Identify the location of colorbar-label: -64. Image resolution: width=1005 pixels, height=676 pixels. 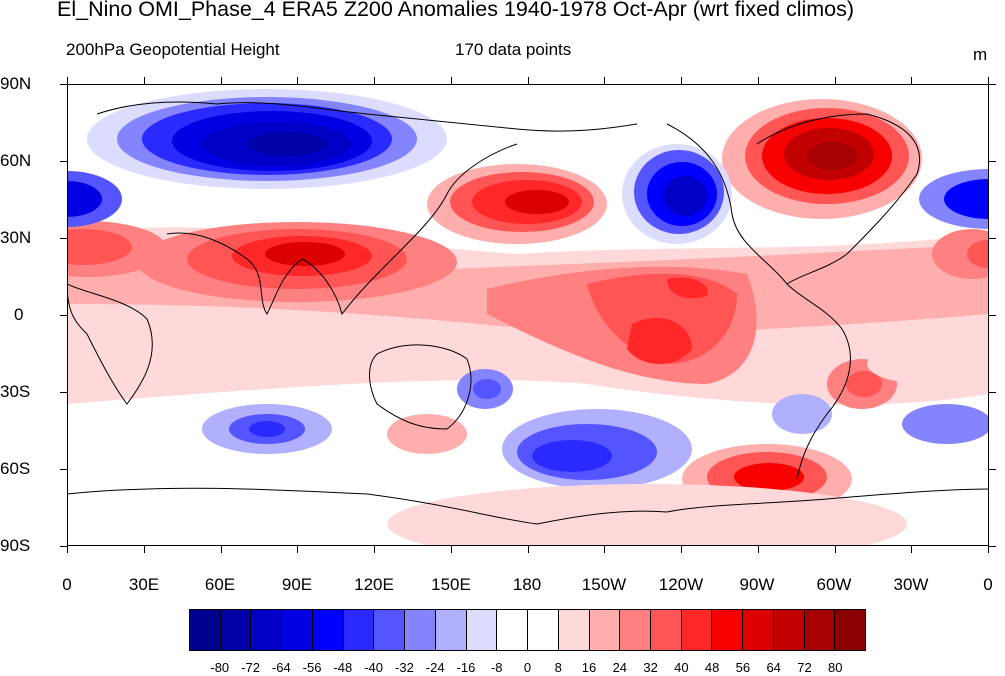
(281, 667).